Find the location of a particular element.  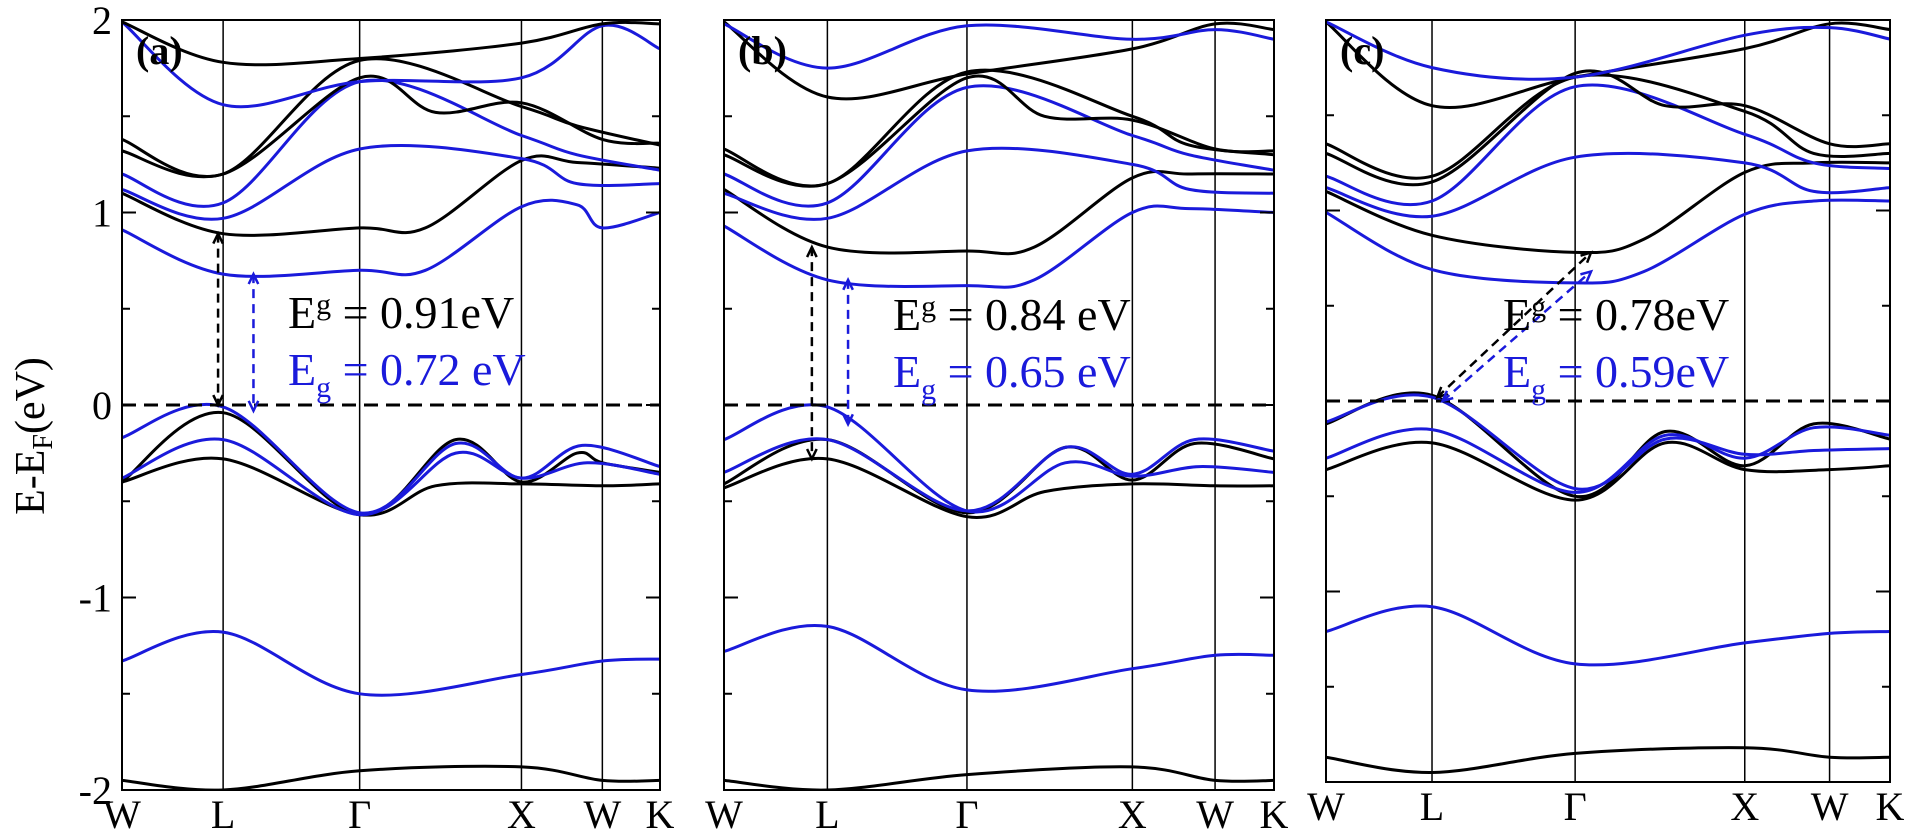

y-axis-title: E-EF(eV) is located at coordinates (33, 436).